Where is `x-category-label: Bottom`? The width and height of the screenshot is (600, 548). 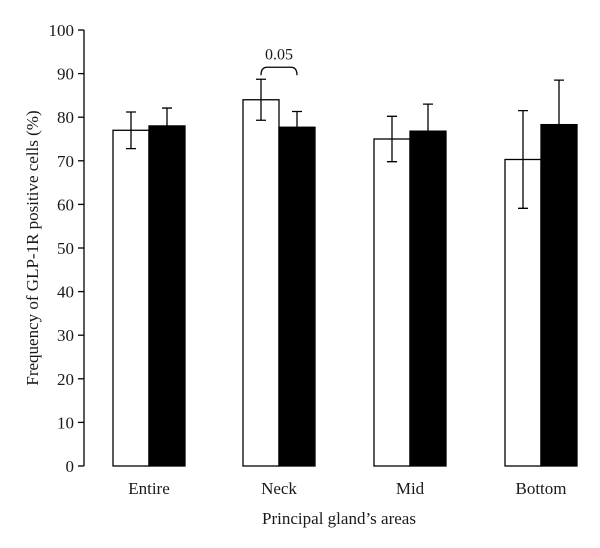 x-category-label: Bottom is located at coordinates (540, 488).